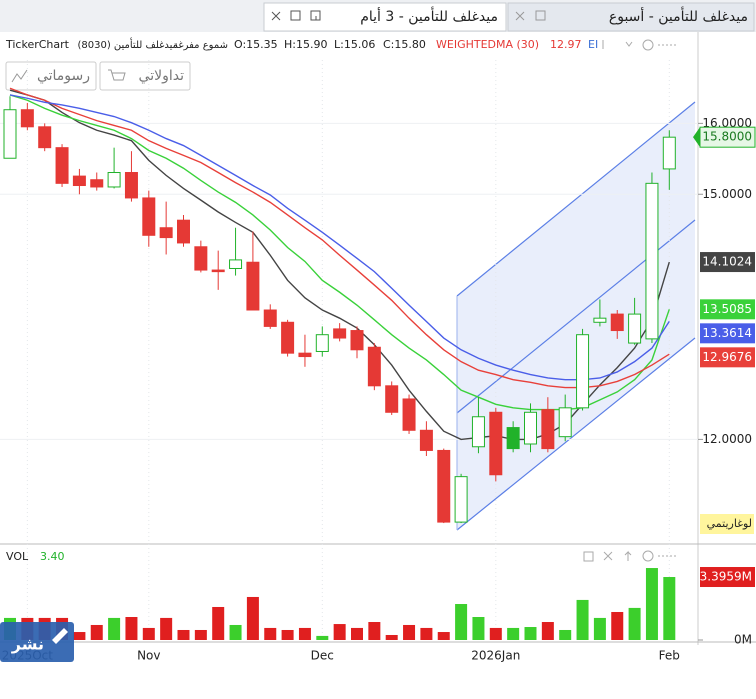 Image resolution: width=756 pixels, height=699 pixels. I want to click on tab-active, so click(385, 17).